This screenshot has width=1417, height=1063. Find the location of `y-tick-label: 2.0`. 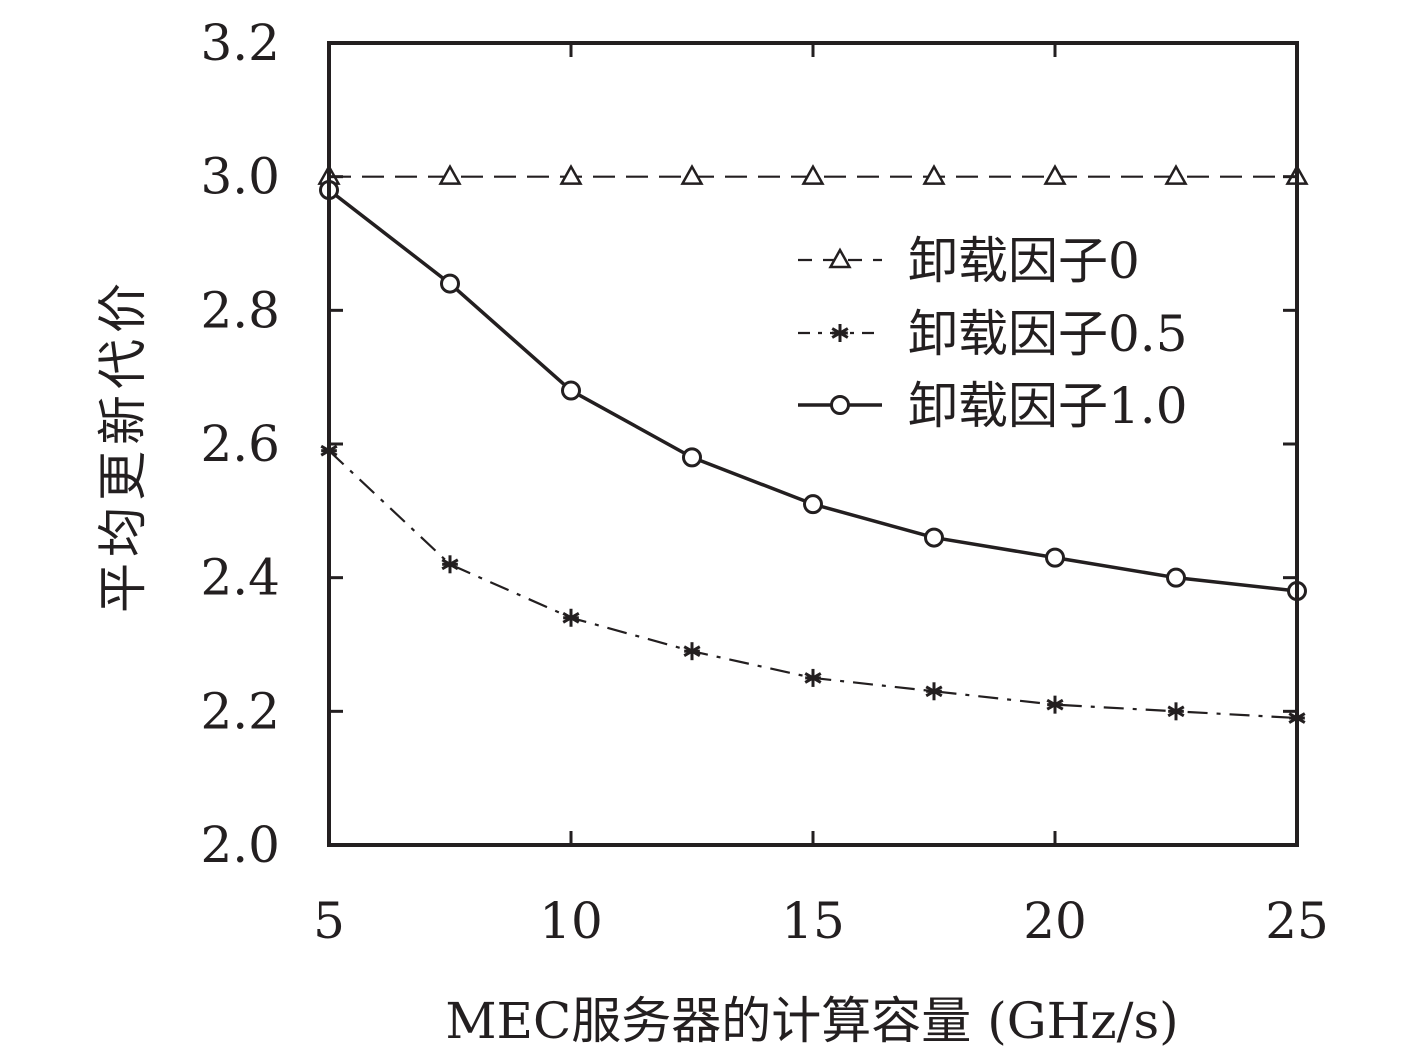

y-tick-label: 2.0 is located at coordinates (240, 845).